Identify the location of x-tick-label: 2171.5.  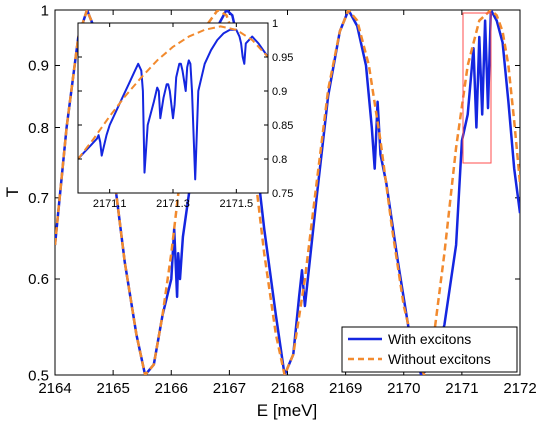
(237, 204).